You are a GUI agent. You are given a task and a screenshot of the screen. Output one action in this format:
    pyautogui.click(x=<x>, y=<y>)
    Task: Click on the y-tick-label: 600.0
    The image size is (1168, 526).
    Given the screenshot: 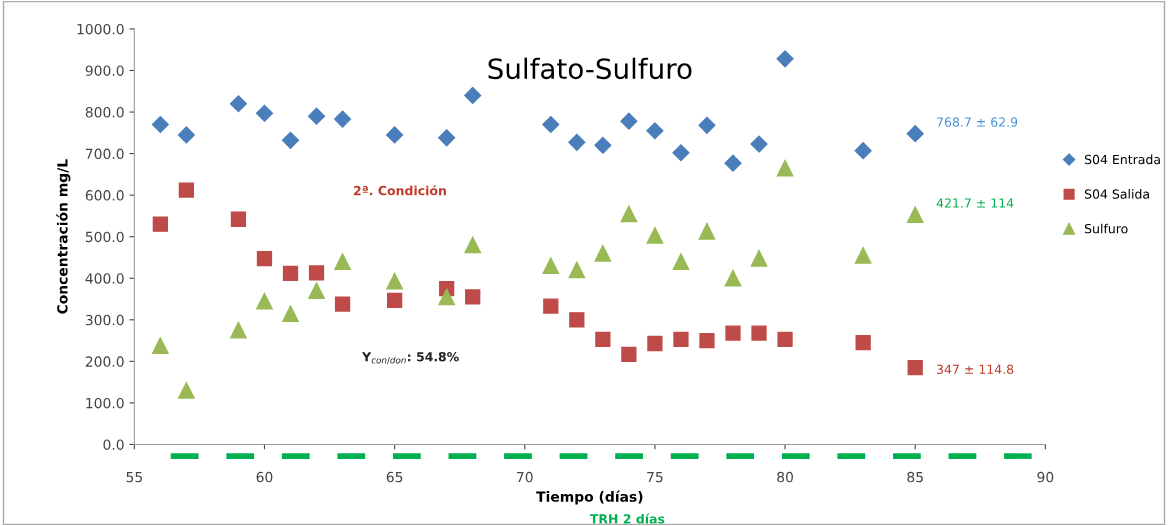 What is the action you would take?
    pyautogui.click(x=104, y=195)
    